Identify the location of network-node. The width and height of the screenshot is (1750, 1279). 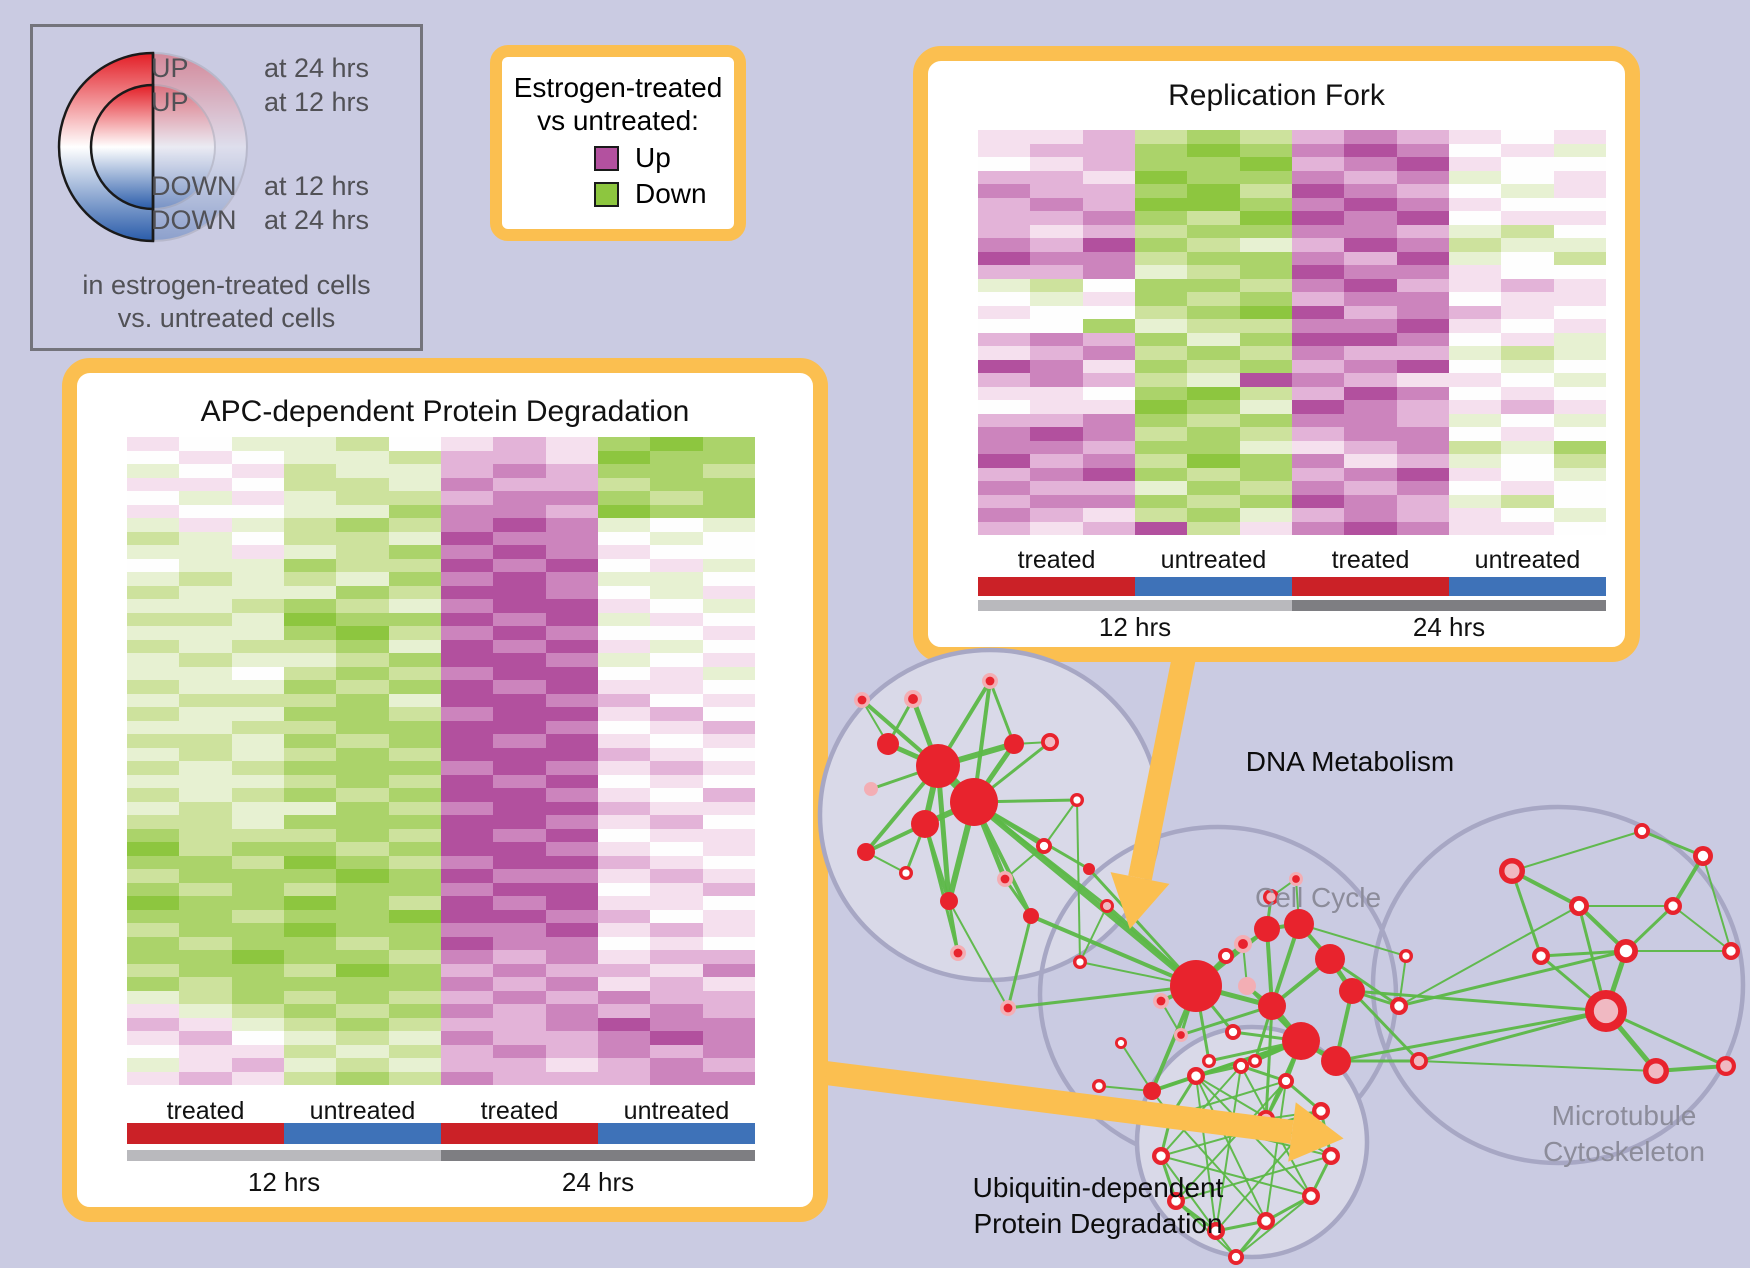
(974, 802).